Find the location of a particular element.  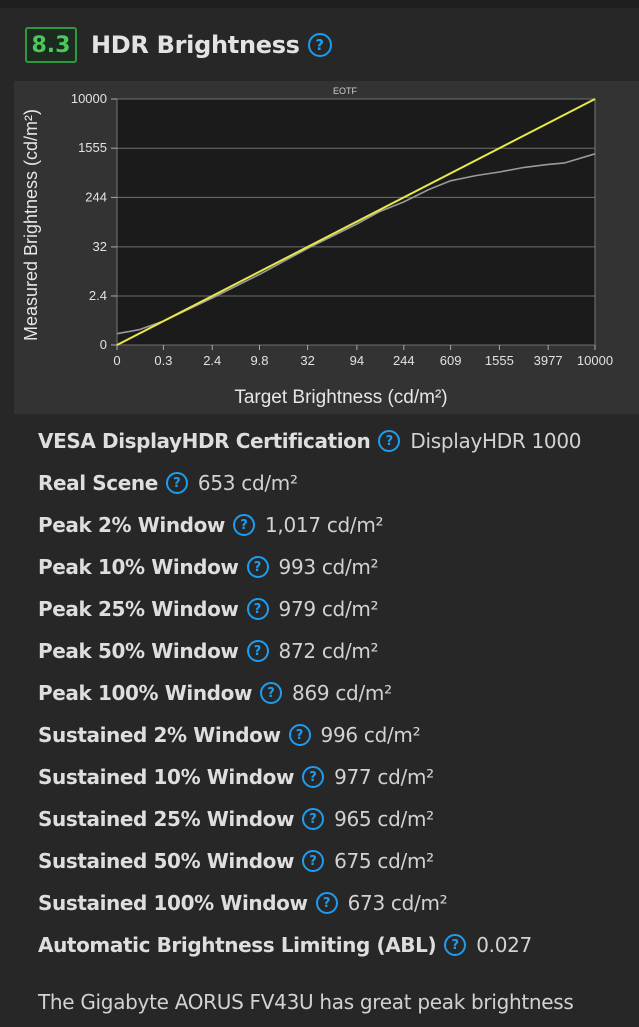

x-tick-label: 0.3 is located at coordinates (163, 360).